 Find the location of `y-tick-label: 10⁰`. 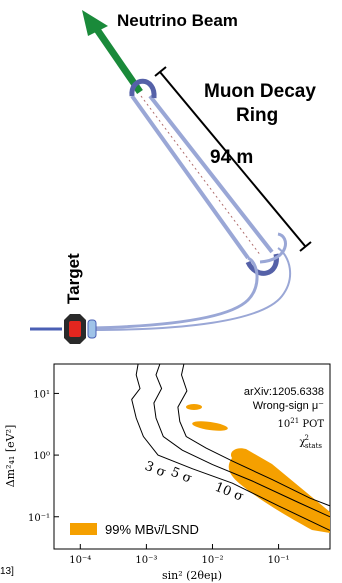

y-tick-label: 10⁰ is located at coordinates (41, 456).